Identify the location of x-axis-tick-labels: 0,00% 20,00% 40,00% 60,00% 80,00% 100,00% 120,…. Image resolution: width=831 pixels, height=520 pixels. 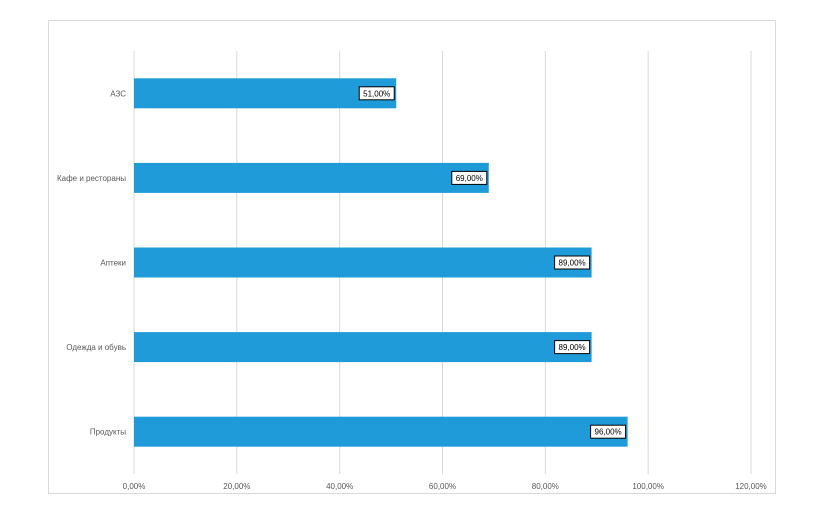
(445, 486).